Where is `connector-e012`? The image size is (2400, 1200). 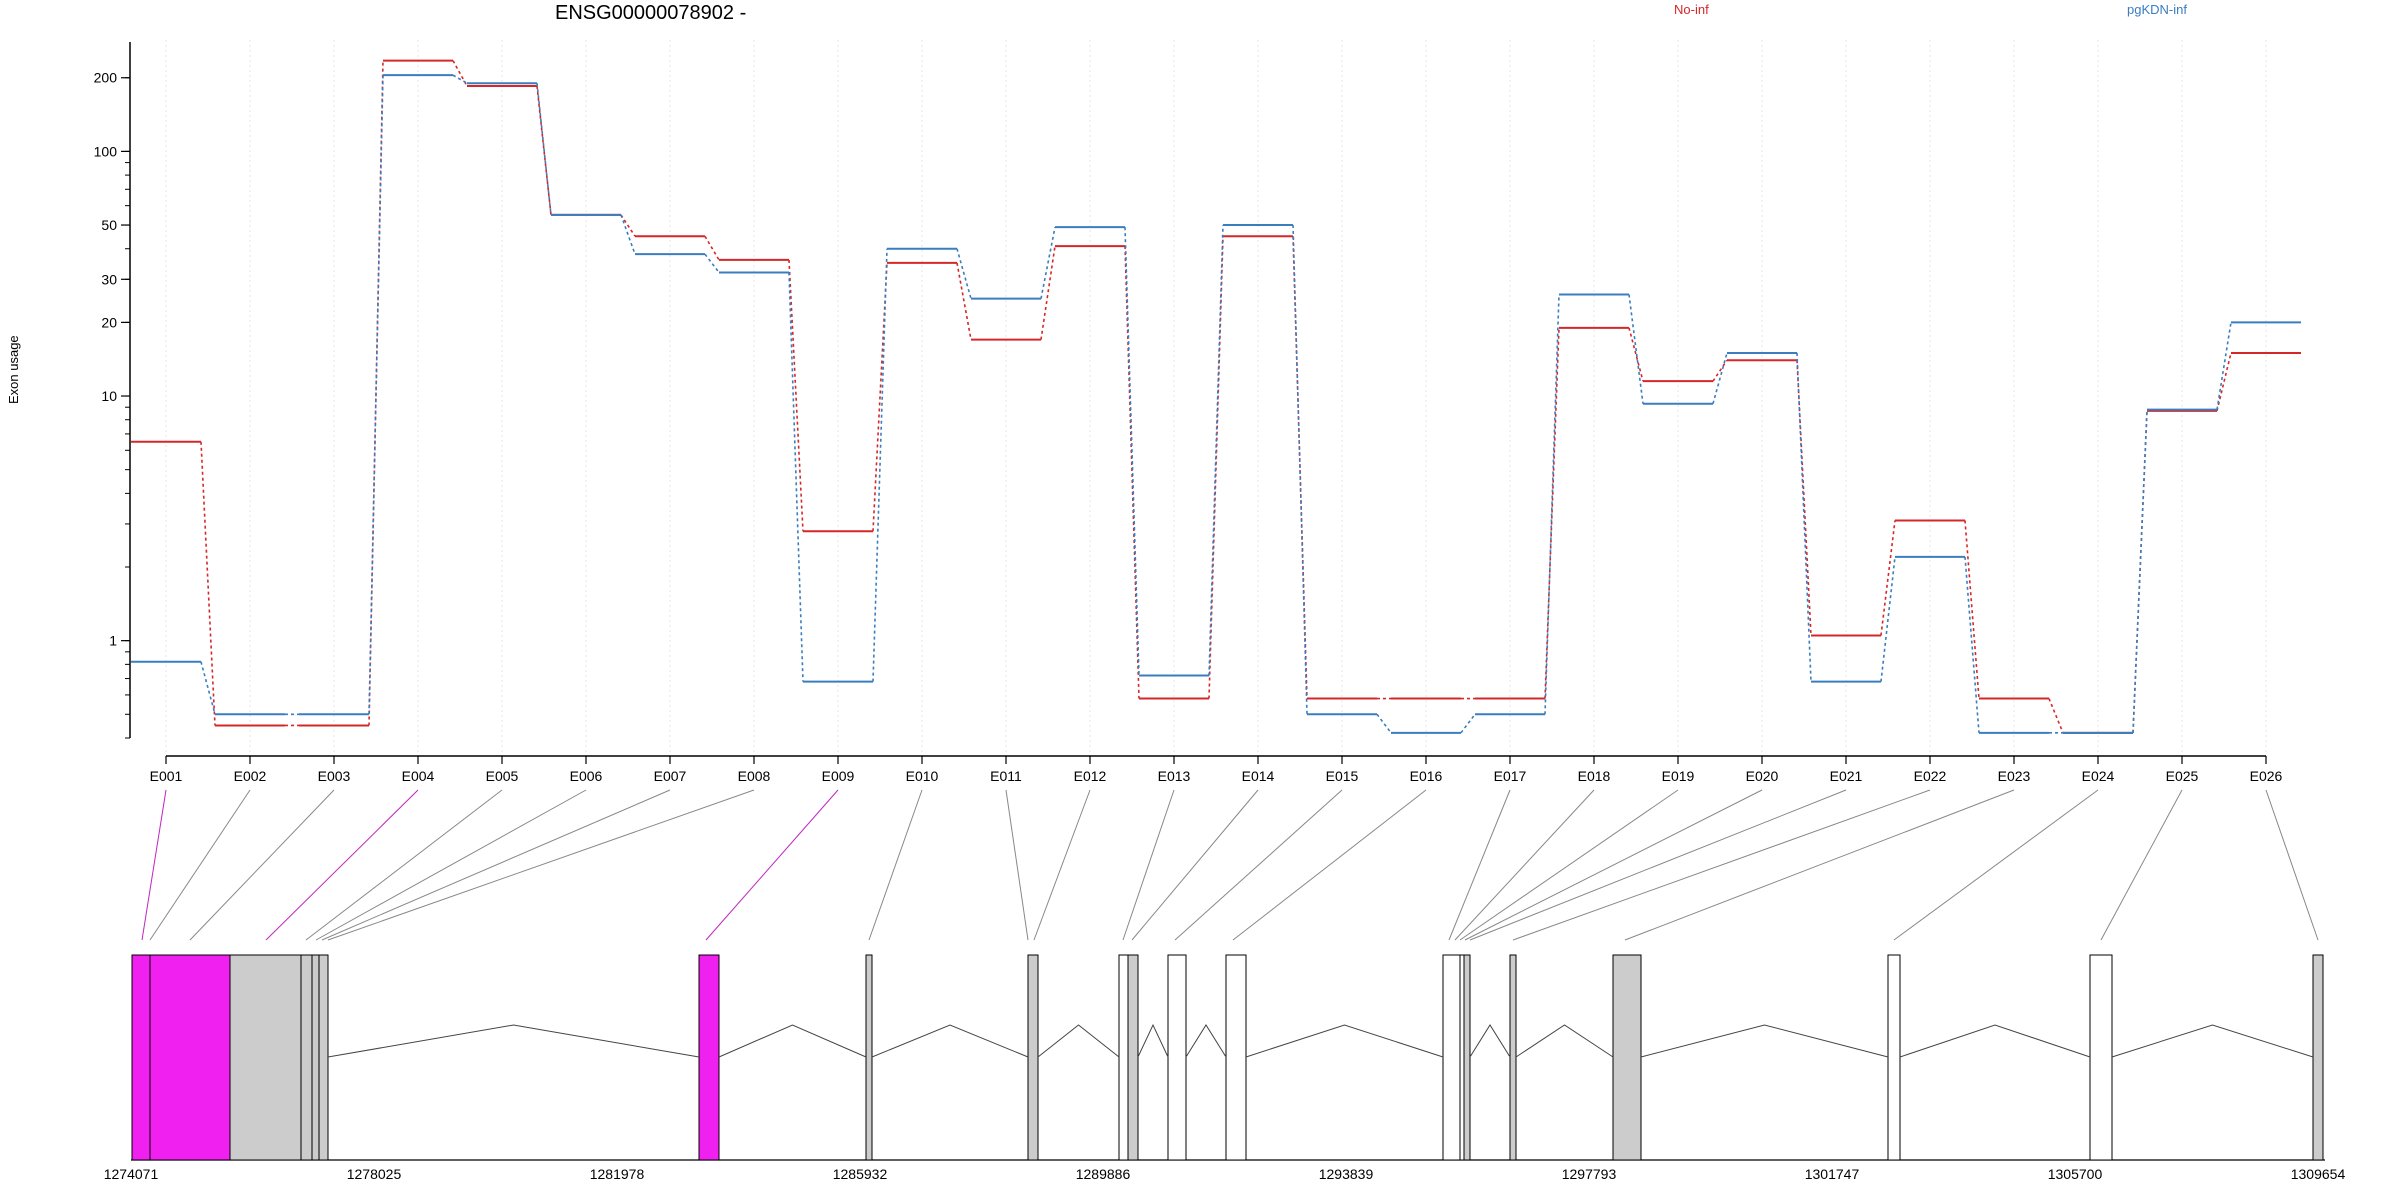 connector-e012 is located at coordinates (1062, 865).